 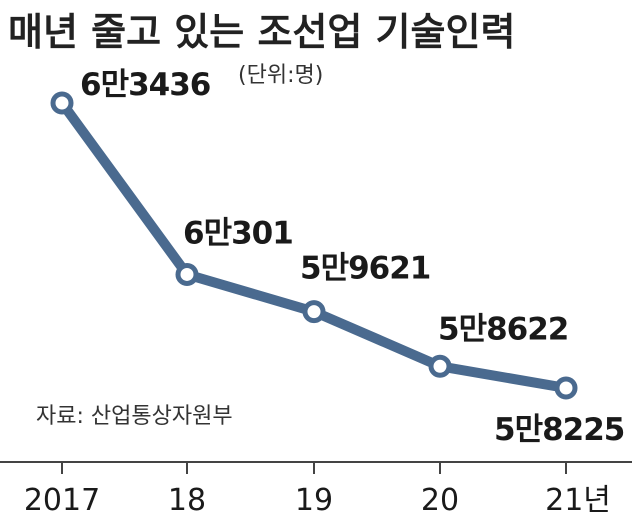 I want to click on data-label: 5만8622, so click(x=503, y=329).